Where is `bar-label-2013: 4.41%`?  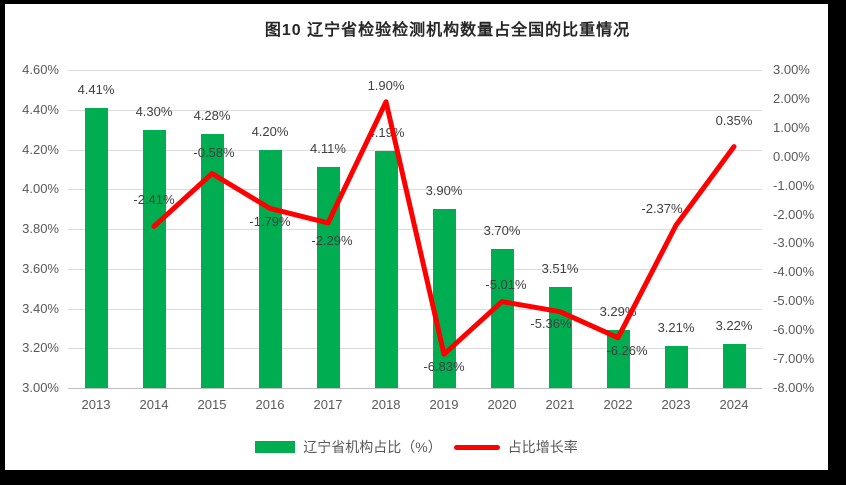 bar-label-2013: 4.41% is located at coordinates (96, 89).